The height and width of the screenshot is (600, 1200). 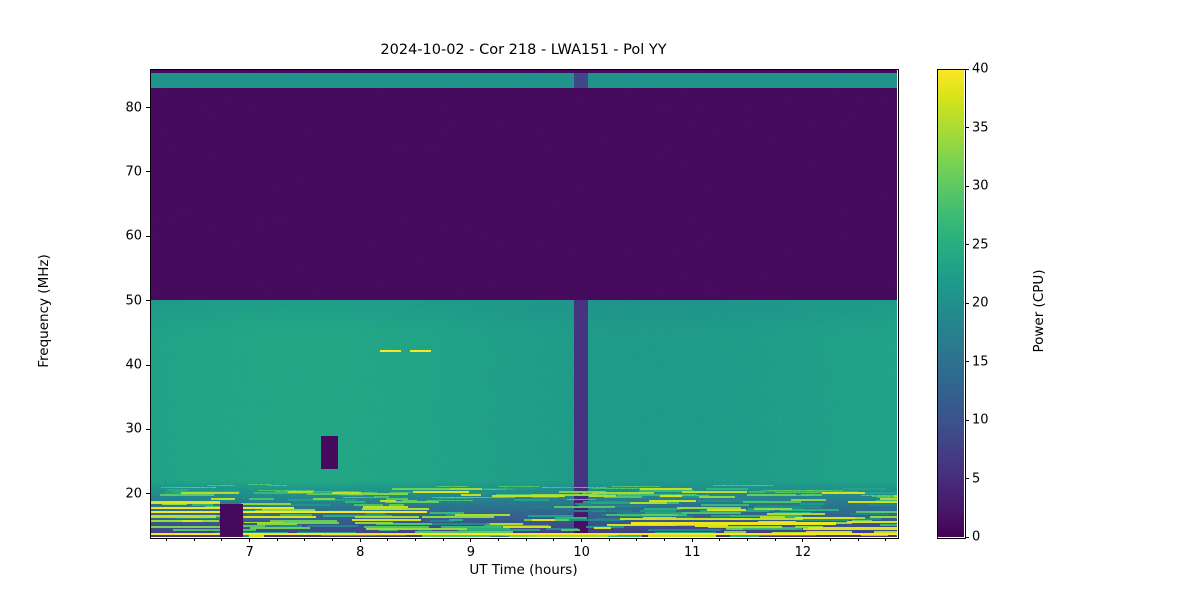 What do you see at coordinates (950, 303) in the screenshot?
I see `colorbar-gradient` at bounding box center [950, 303].